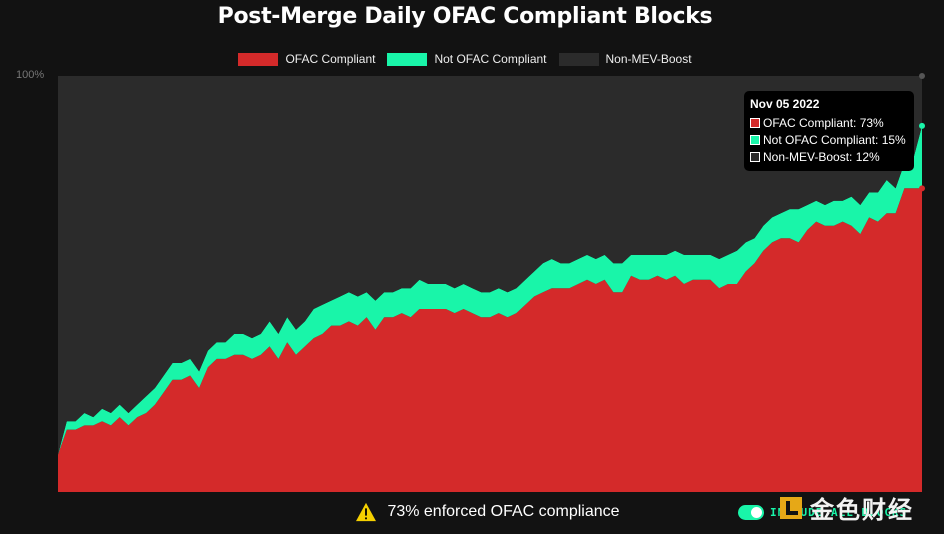 The width and height of the screenshot is (944, 534). What do you see at coordinates (755, 123) in the screenshot?
I see `tooltip-swatch-ofac-compliant` at bounding box center [755, 123].